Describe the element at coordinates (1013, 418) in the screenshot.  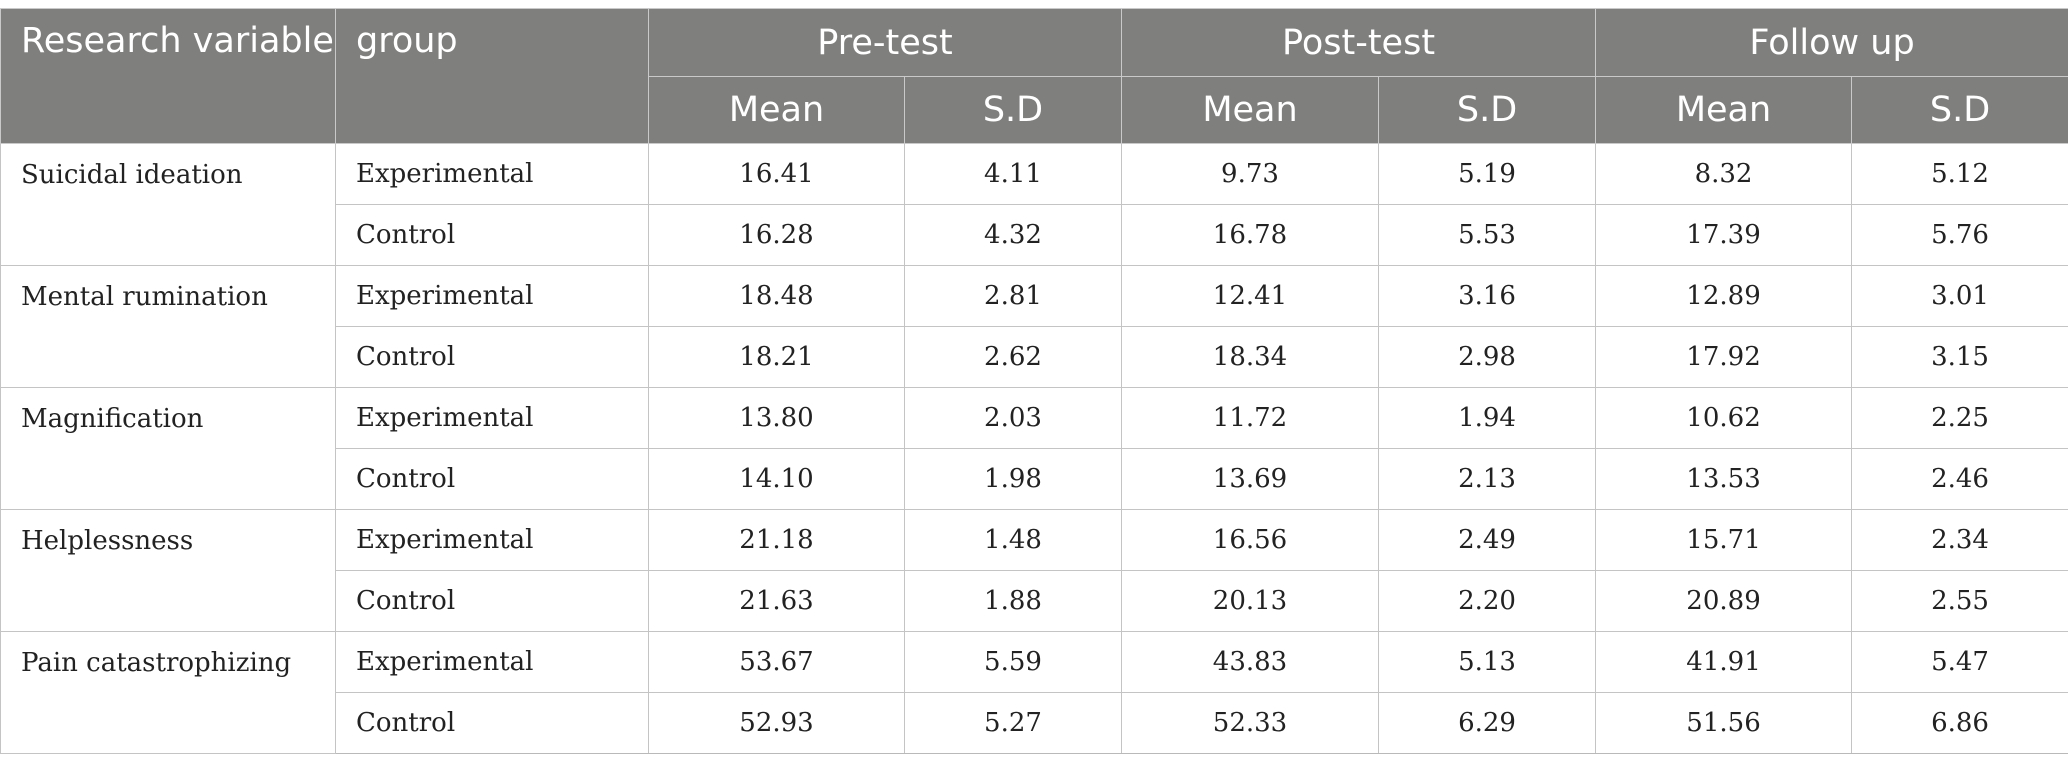
I see `value-cell: 2.03` at that location.